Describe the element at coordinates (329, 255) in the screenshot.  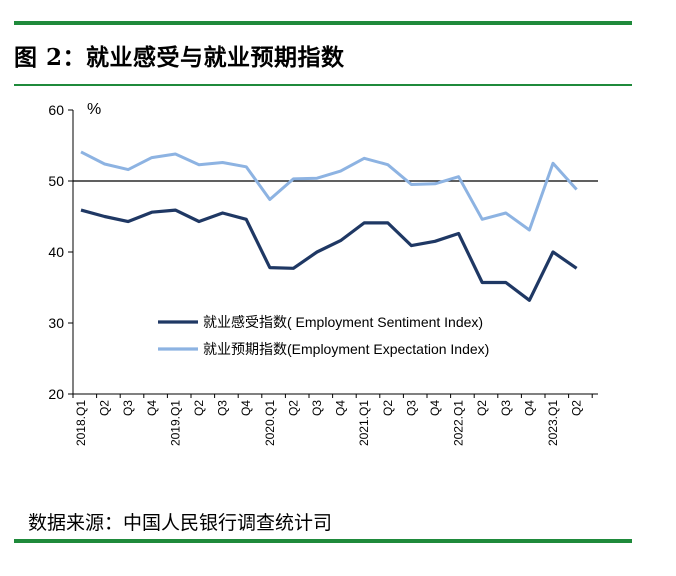
I see `series-line-employment-sentiment` at that location.